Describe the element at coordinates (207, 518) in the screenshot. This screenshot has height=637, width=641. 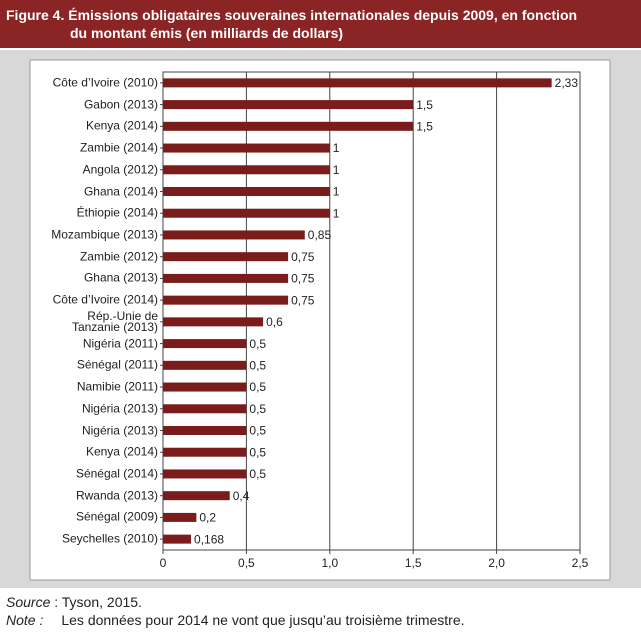
I see `value-label: 0,2` at that location.